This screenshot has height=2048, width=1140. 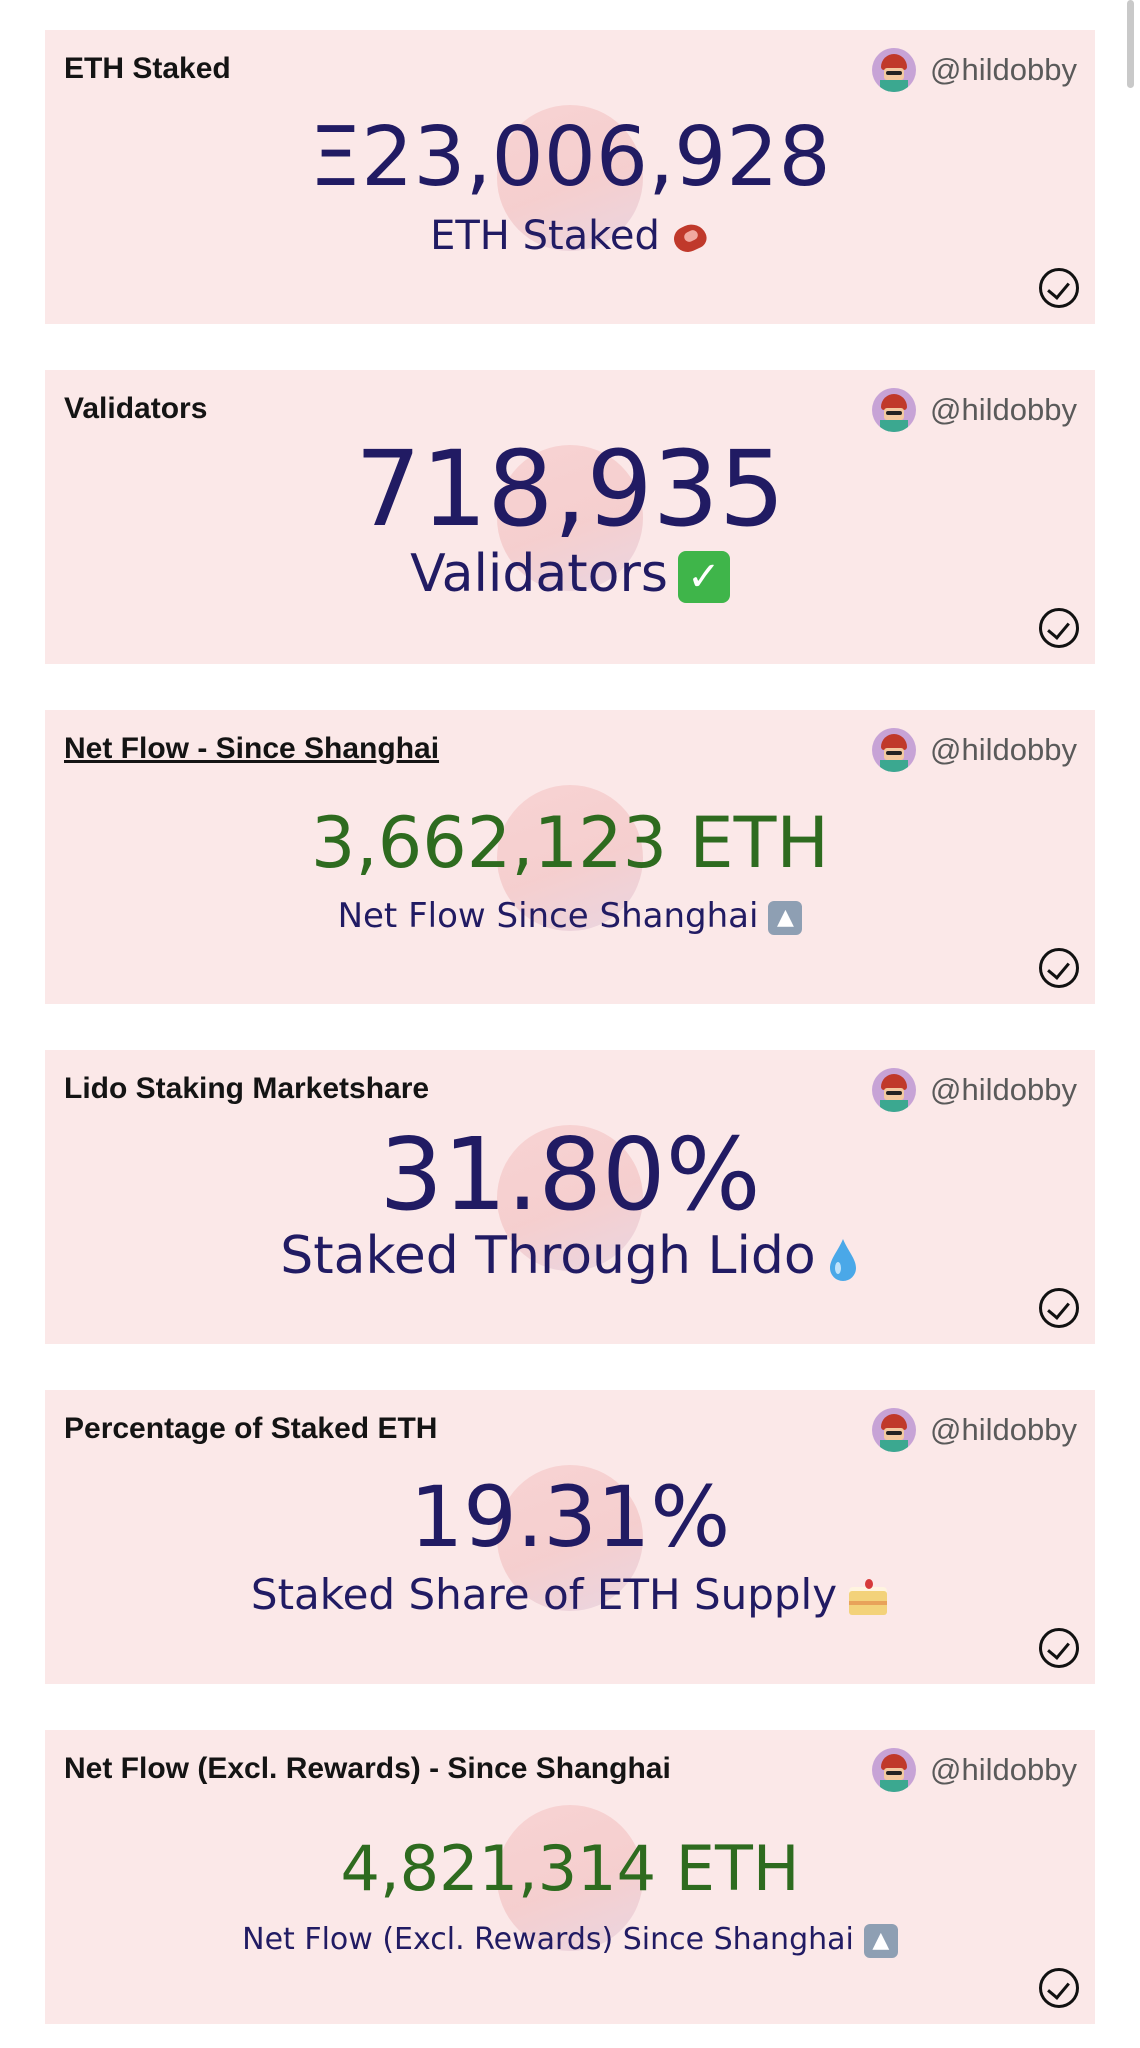 I want to click on card-validators: Validators @hildobby 718,935 Validators ✓, so click(x=570, y=517).